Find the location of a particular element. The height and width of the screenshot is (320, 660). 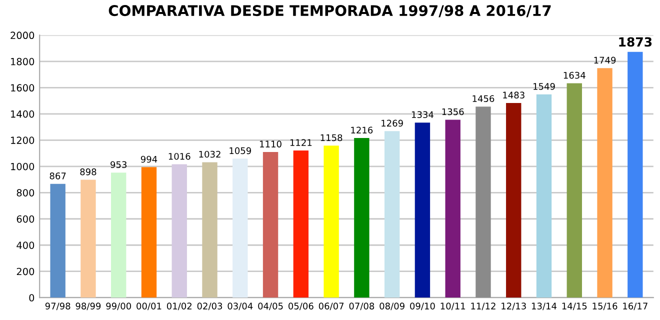

data-label: 1873 is located at coordinates (635, 42).